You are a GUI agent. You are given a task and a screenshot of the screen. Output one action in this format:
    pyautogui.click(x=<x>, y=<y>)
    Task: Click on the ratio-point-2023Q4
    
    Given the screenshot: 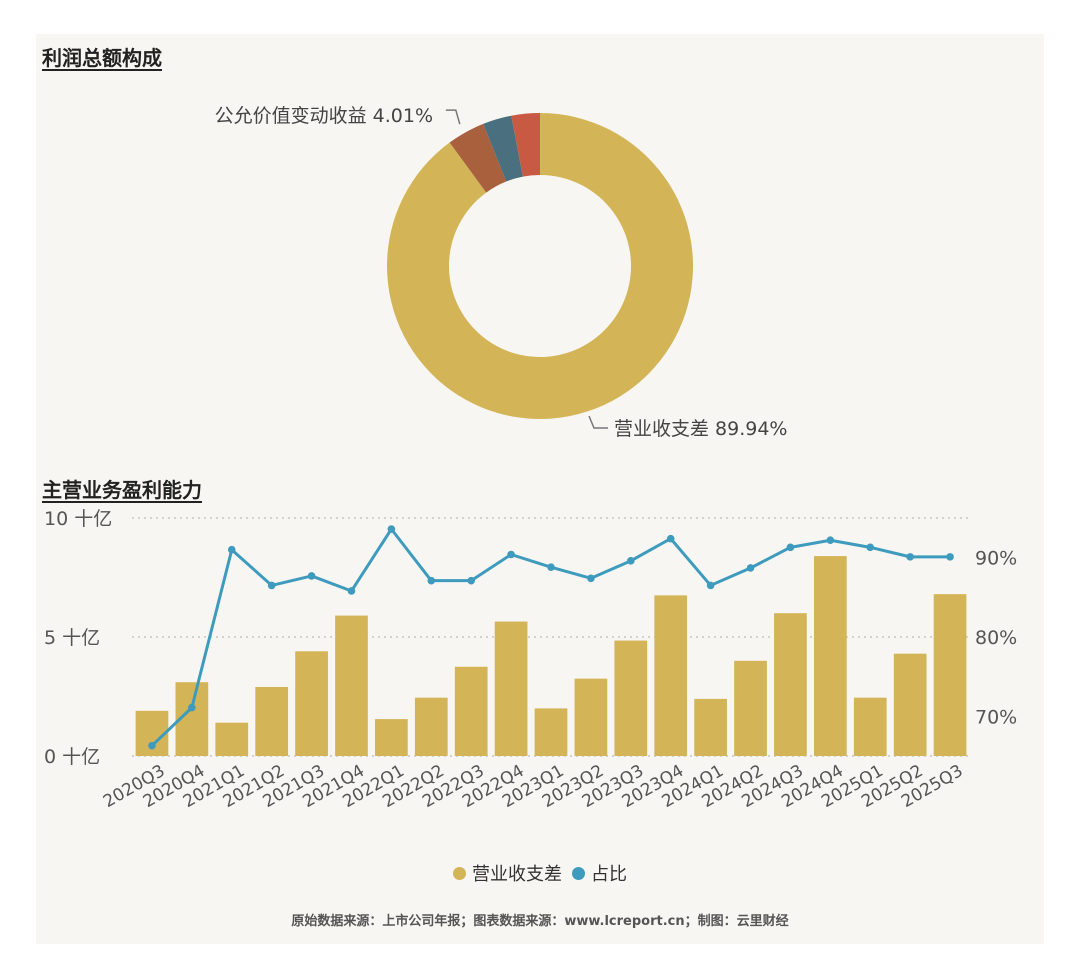 What is the action you would take?
    pyautogui.click(x=670, y=538)
    